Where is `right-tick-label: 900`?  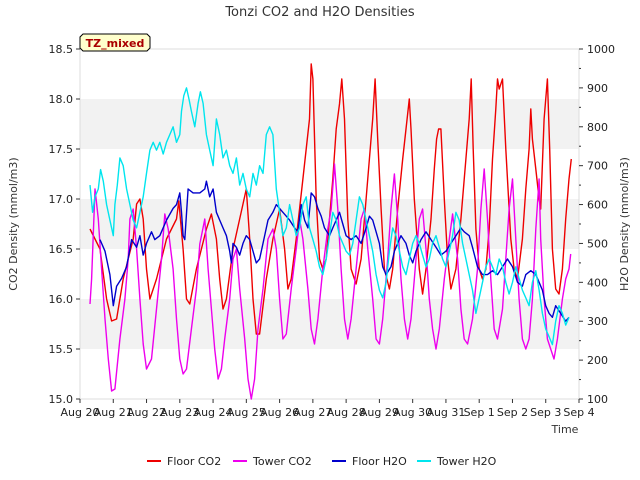 right-tick-label: 900 is located at coordinates (597, 88).